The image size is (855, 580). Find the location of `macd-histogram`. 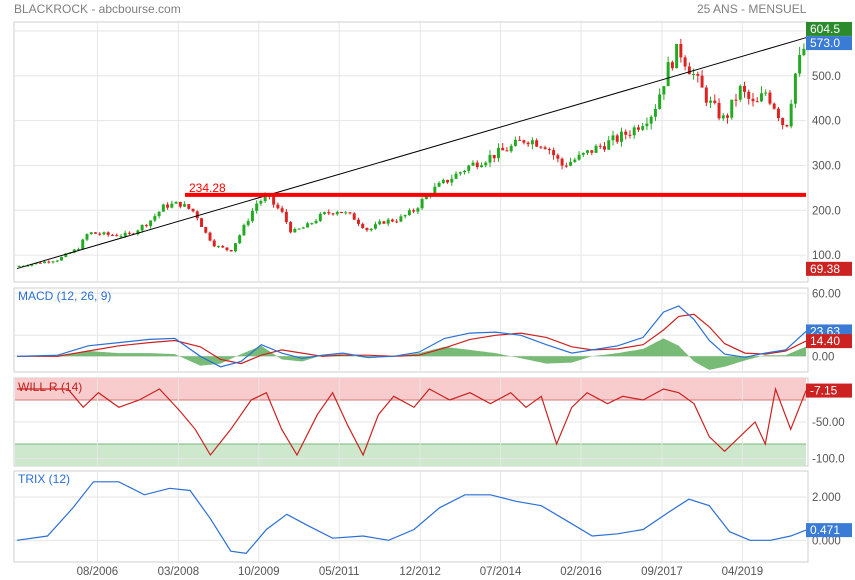

macd-histogram is located at coordinates (411, 354).